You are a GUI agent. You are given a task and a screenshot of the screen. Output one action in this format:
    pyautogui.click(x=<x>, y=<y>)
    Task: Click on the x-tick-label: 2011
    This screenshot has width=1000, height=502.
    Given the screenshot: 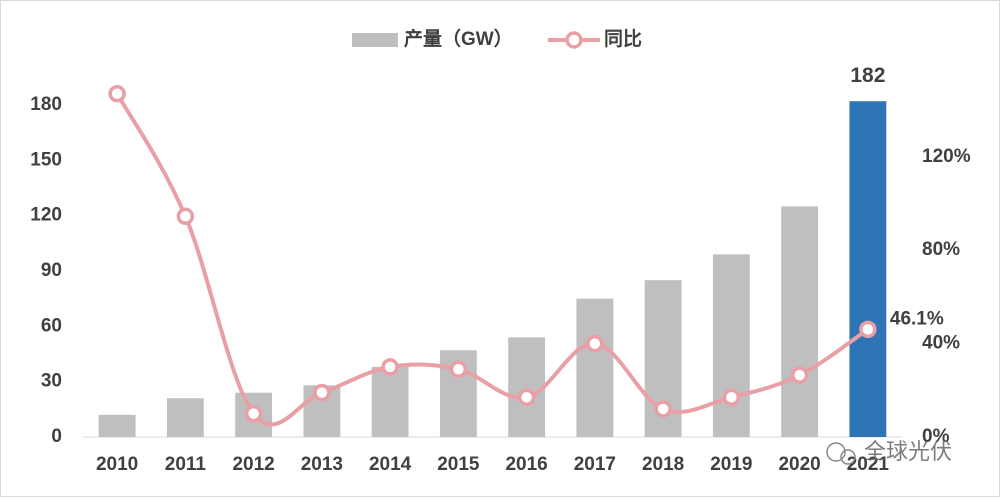 What is the action you would take?
    pyautogui.click(x=186, y=464)
    